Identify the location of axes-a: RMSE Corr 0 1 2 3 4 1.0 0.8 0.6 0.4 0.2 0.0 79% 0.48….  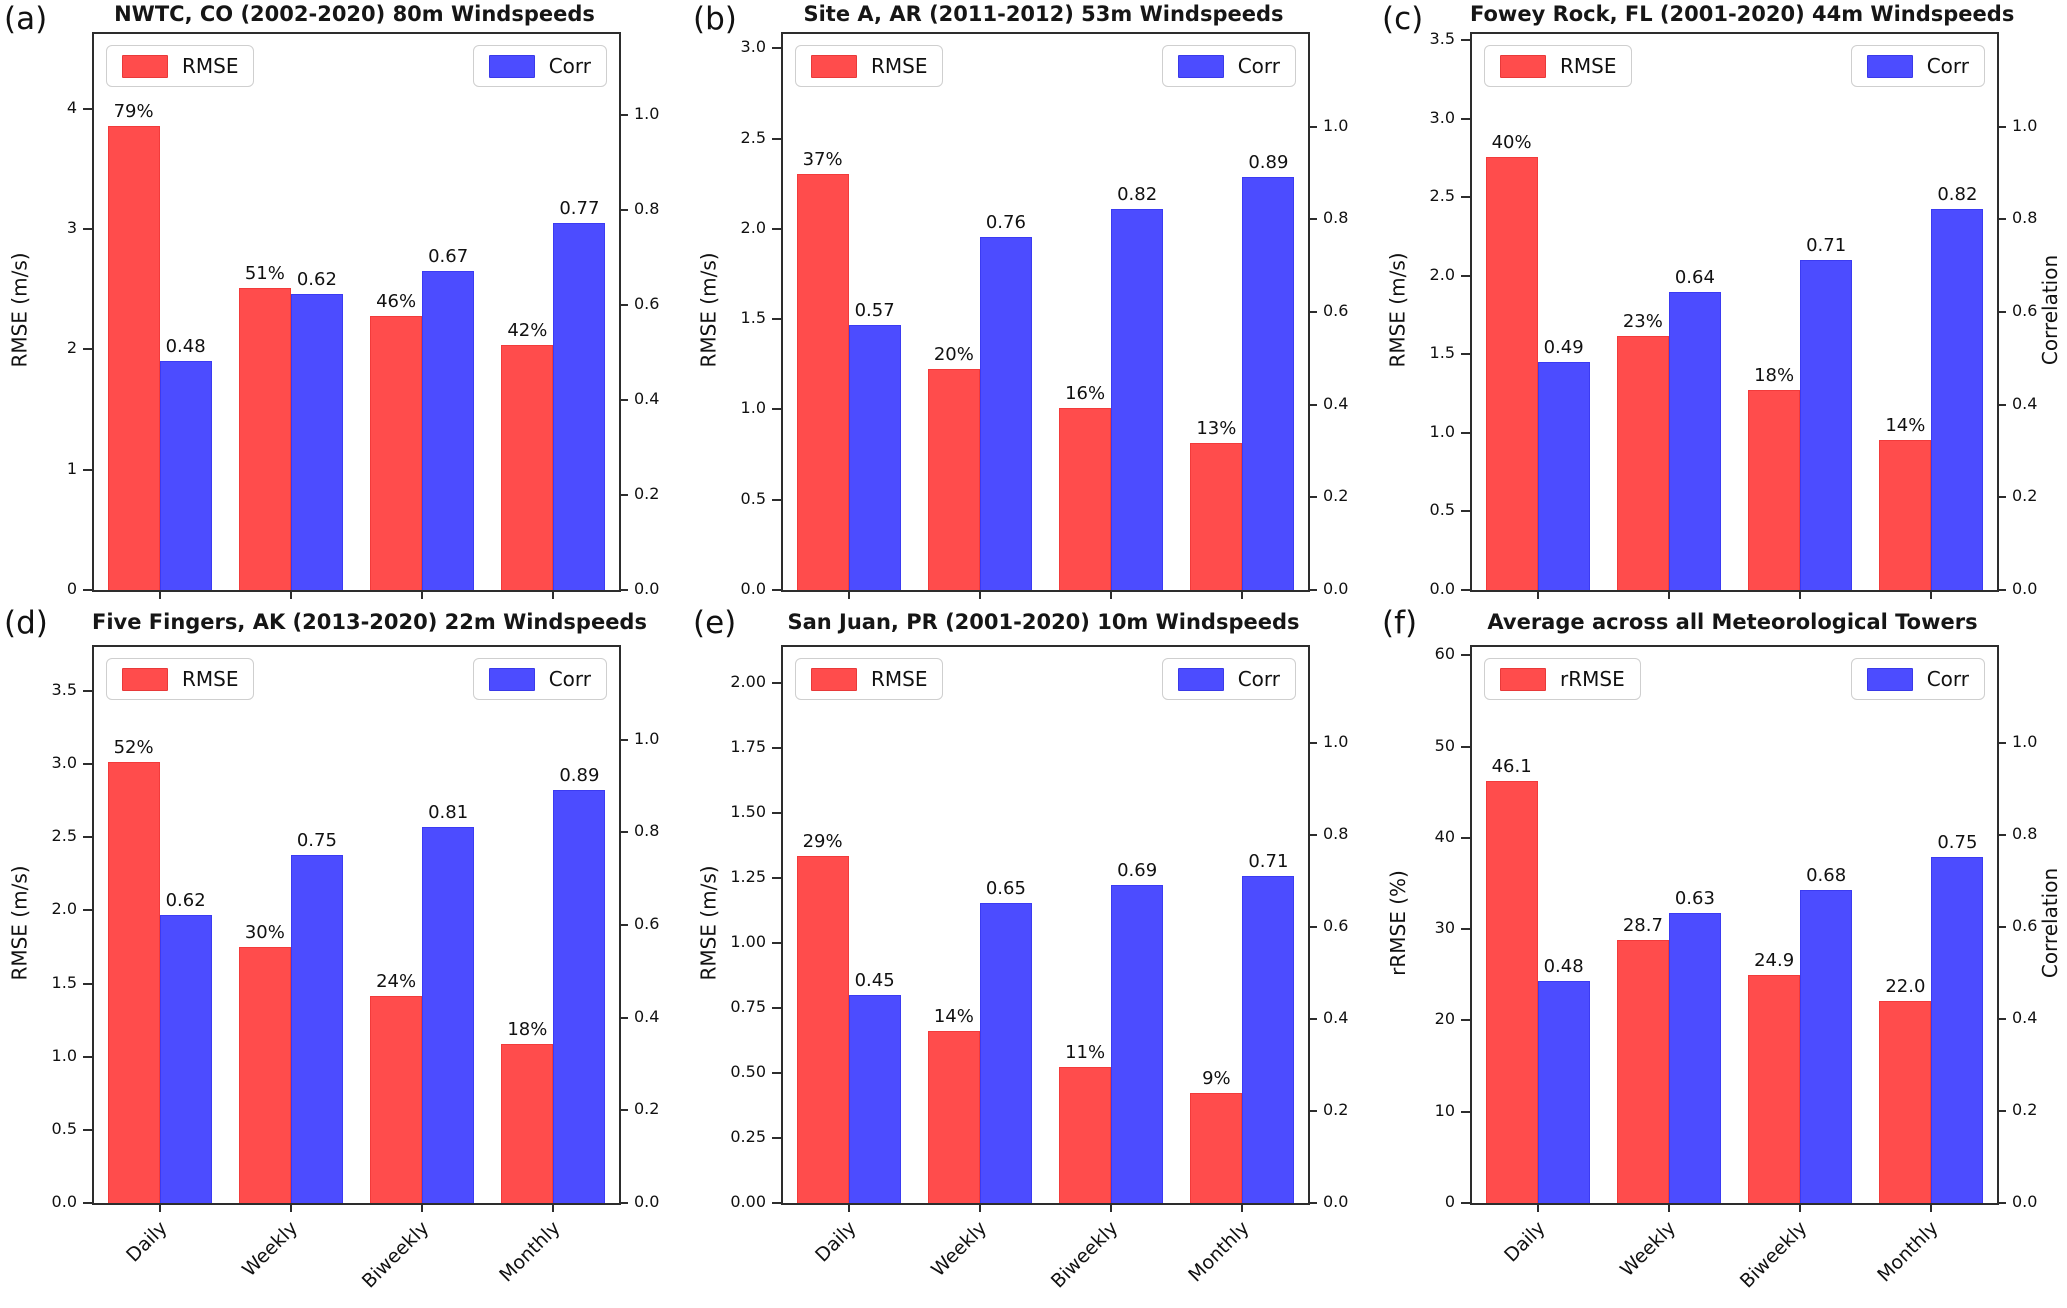
(363, 315).